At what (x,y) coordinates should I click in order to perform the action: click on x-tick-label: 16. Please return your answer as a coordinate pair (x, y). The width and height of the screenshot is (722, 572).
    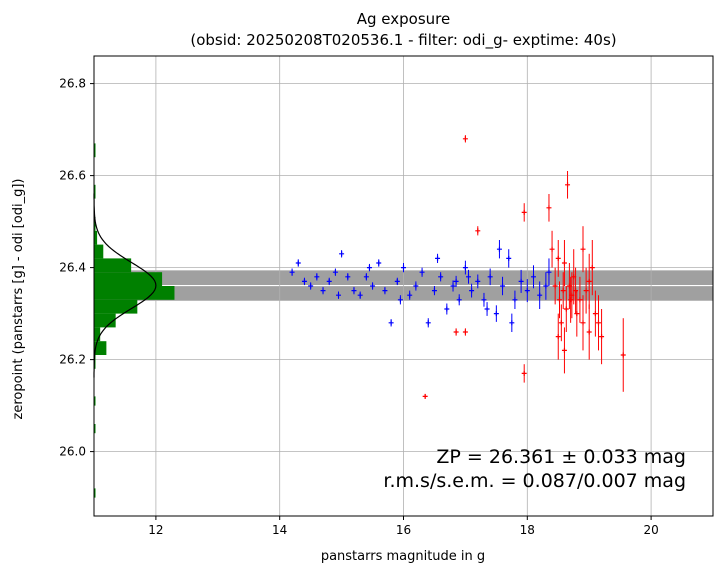
    Looking at the image, I should click on (403, 530).